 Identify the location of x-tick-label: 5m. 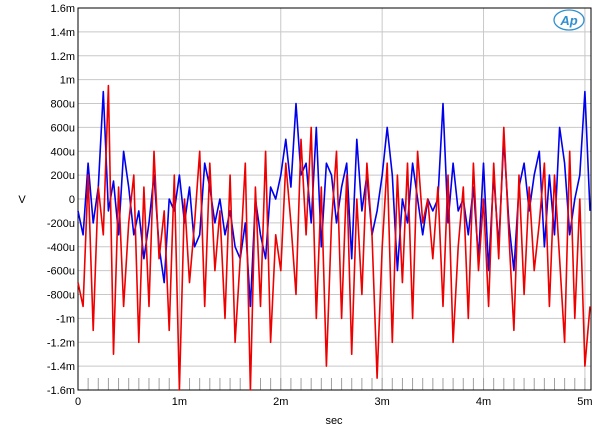
(584, 402).